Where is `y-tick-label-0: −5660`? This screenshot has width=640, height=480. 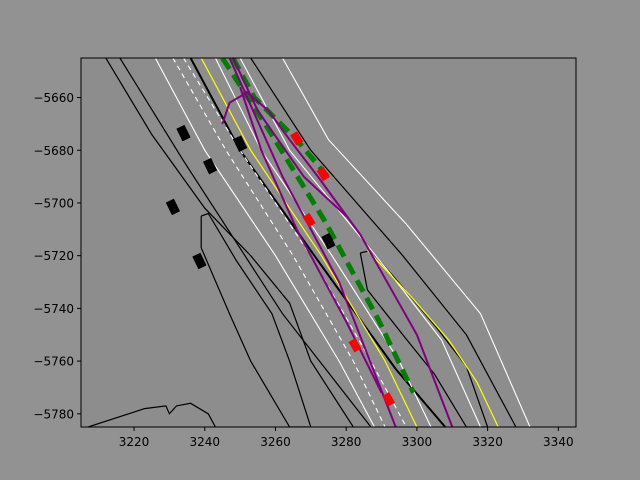
y-tick-label-0: −5660 is located at coordinates (53, 98).